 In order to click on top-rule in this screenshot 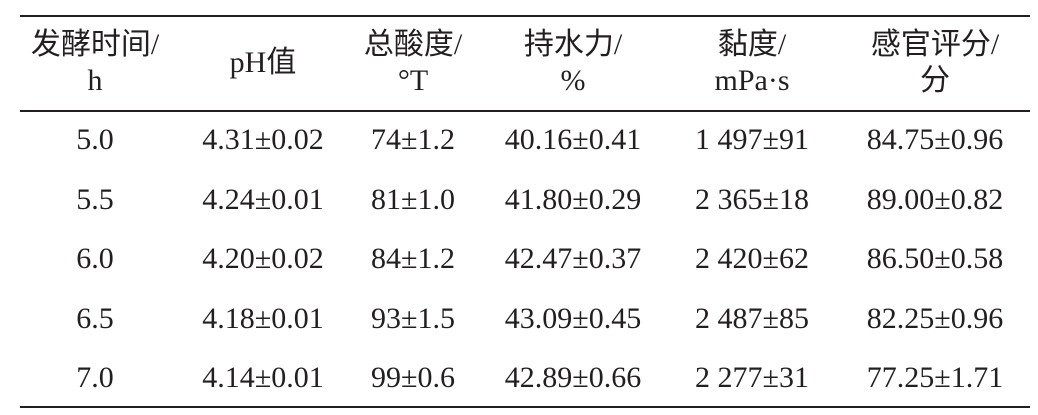, I will do `click(525, 16)`.